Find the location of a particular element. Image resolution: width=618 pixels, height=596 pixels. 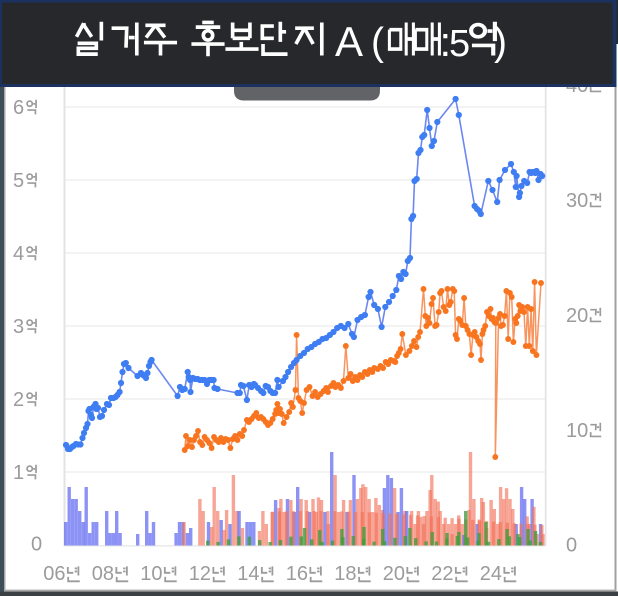

svg-text: 3 is located at coordinates (18, 327).